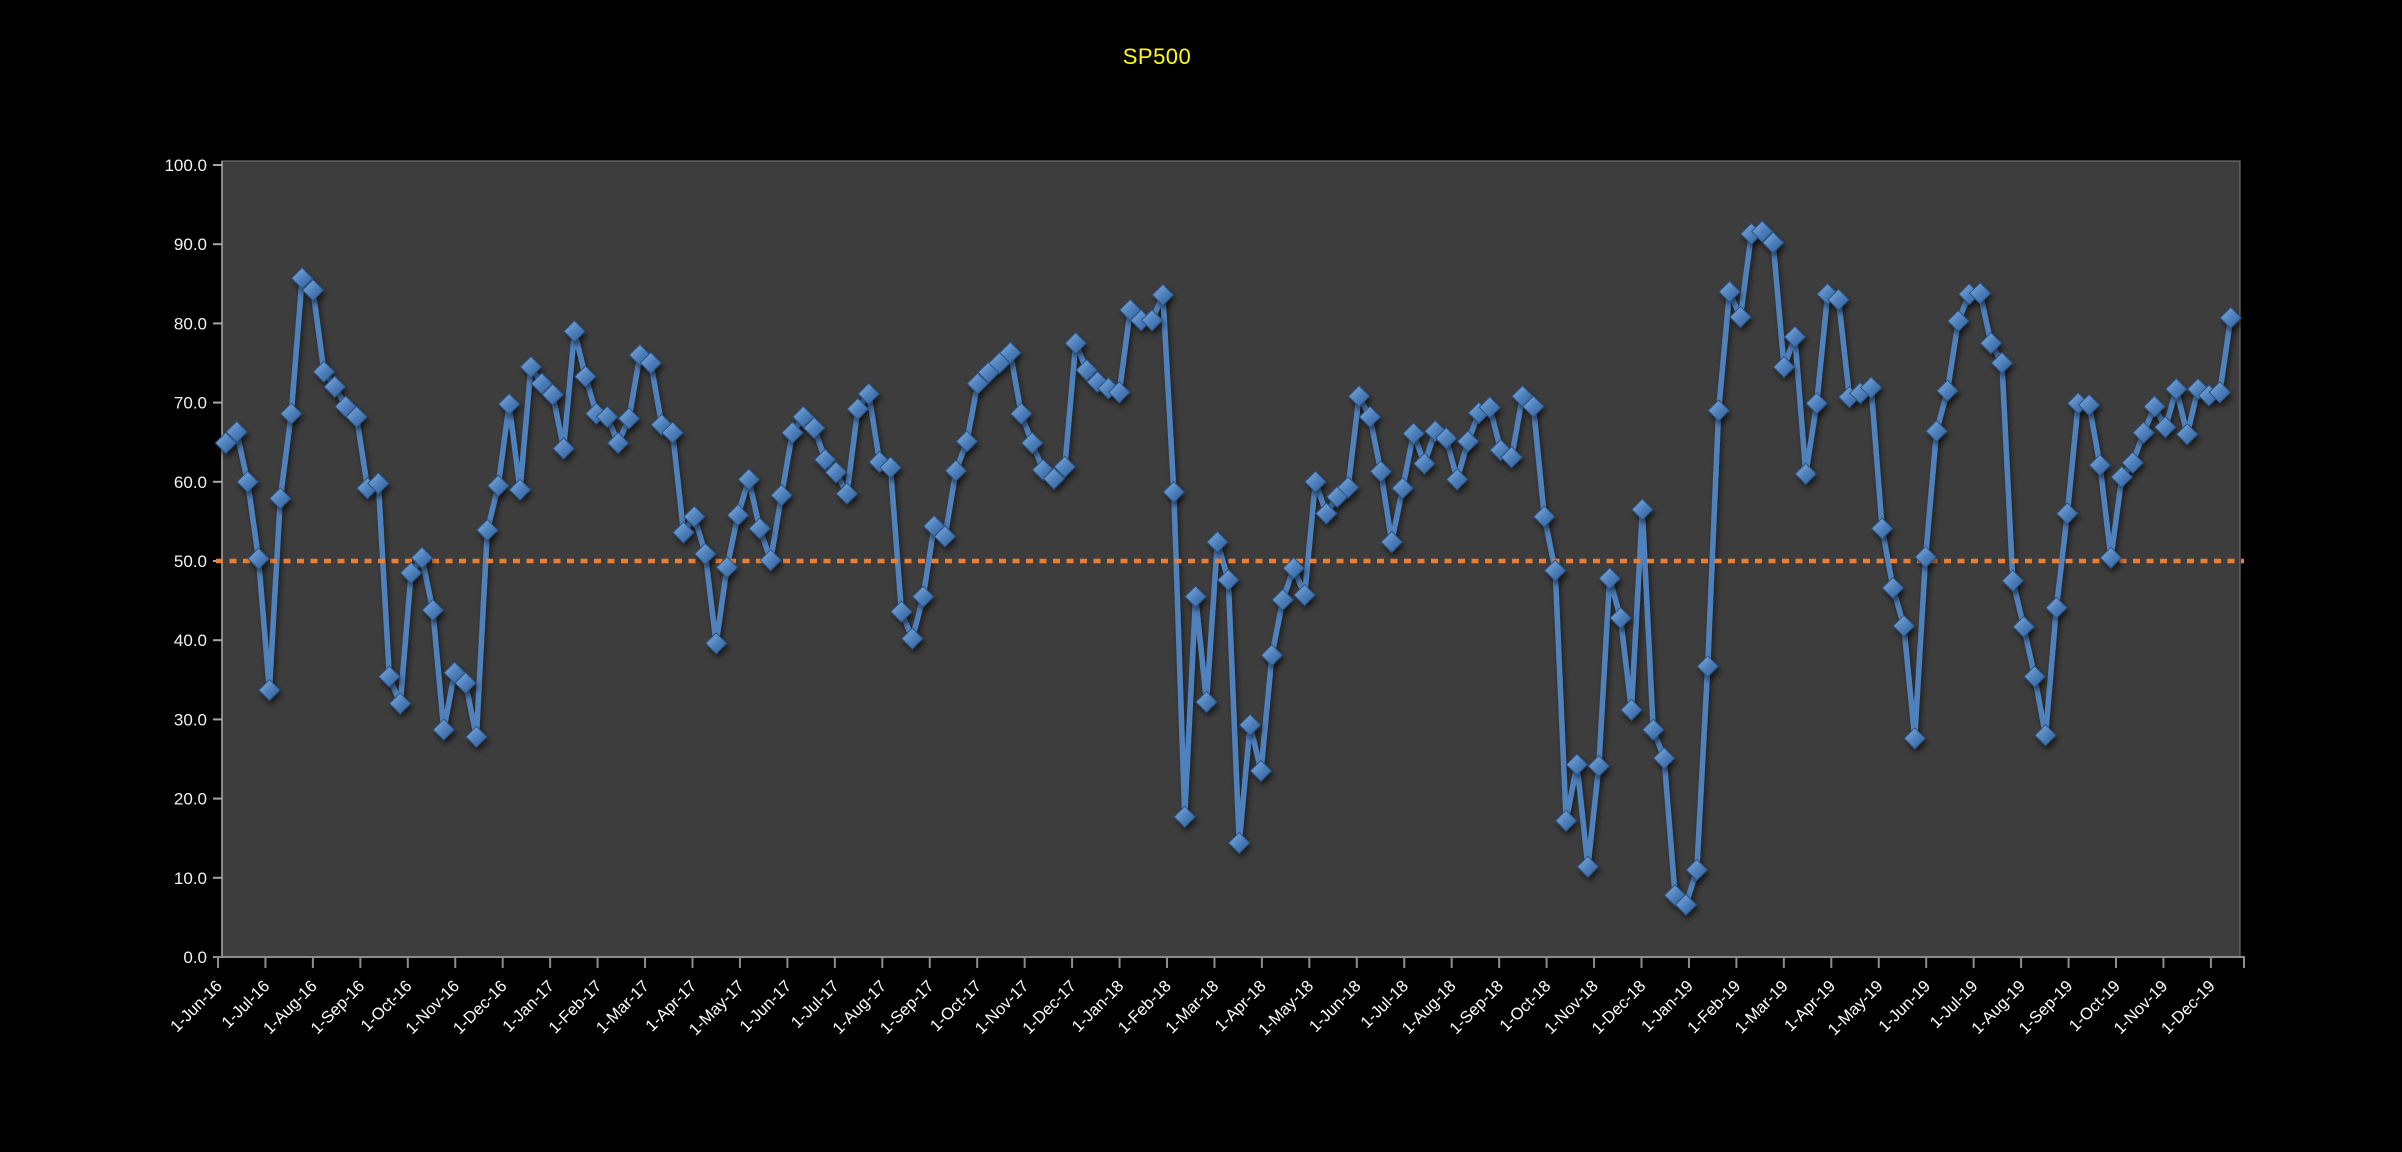 The width and height of the screenshot is (2402, 1152). I want to click on y-tick-label: 50.0, so click(190, 561).